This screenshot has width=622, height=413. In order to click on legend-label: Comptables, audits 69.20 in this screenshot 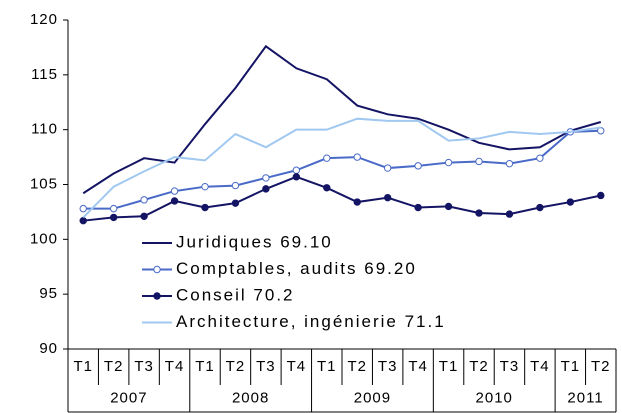, I will do `click(296, 268)`.